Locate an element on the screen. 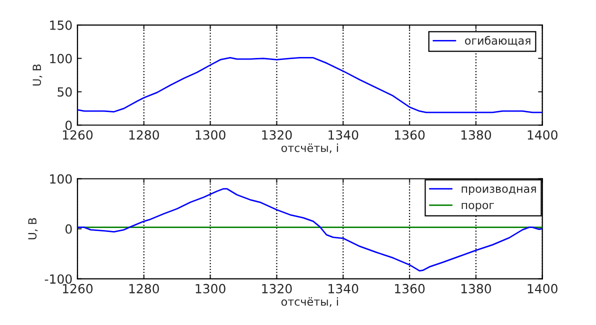  legend-label: порог is located at coordinates (478, 207).